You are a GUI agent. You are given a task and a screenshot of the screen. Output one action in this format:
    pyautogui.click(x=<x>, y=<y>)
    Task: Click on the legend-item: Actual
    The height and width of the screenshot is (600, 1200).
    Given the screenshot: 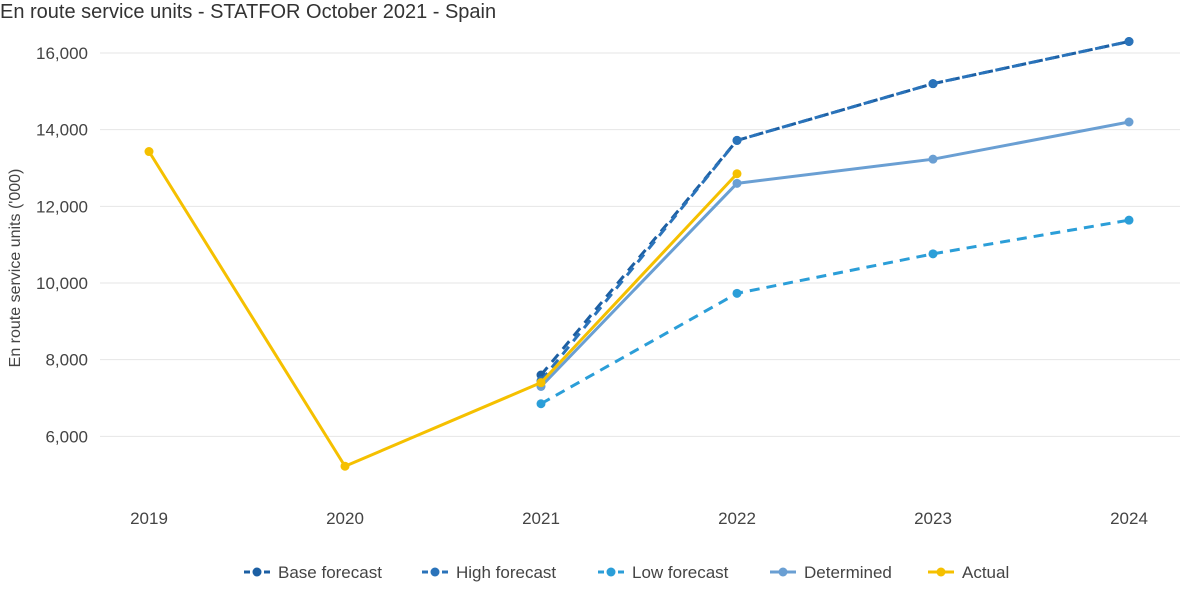 What is the action you would take?
    pyautogui.click(x=968, y=572)
    